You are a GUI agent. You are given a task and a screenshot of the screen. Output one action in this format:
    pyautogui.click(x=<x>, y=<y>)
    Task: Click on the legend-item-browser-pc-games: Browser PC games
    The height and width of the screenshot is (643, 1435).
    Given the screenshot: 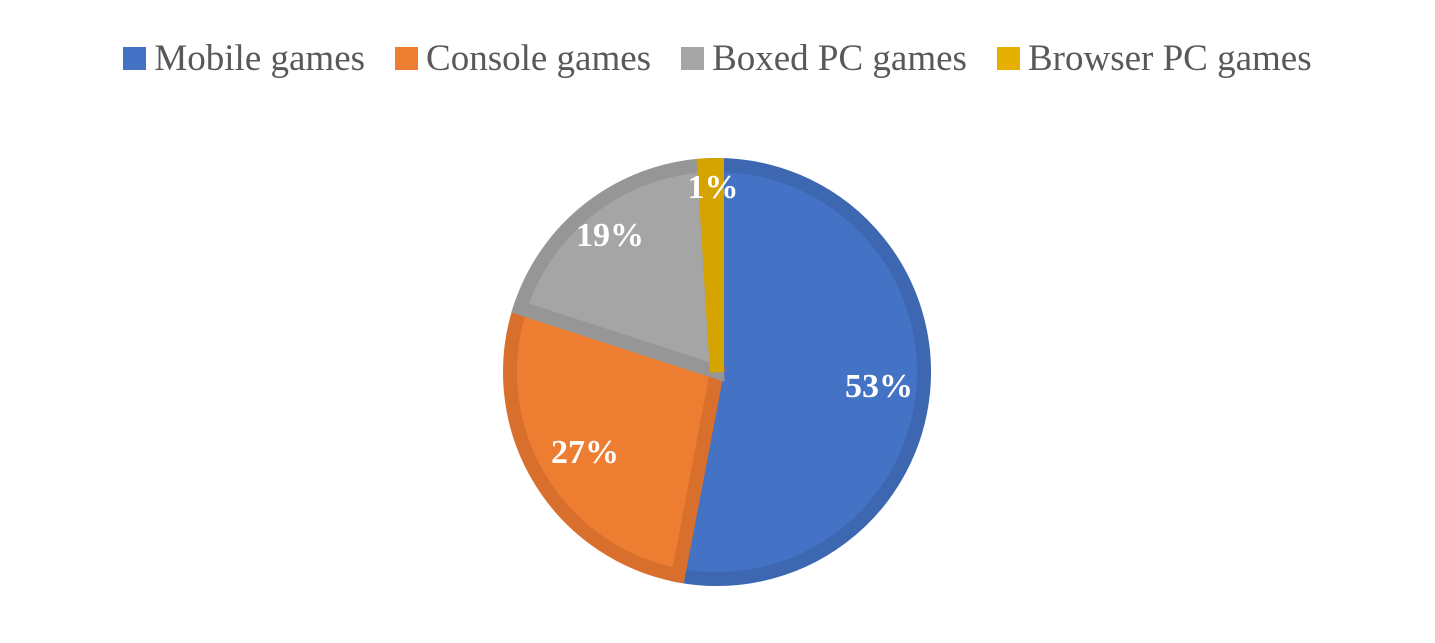 What is the action you would take?
    pyautogui.click(x=1154, y=58)
    